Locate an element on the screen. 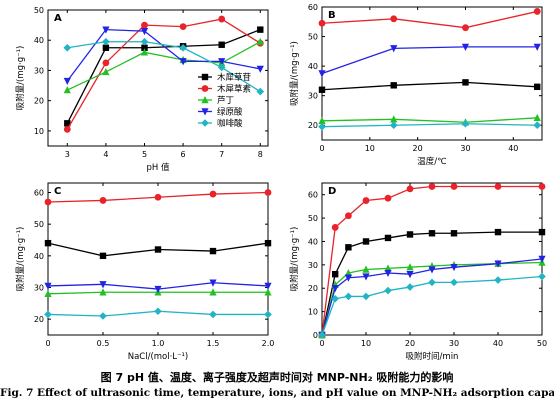 The height and width of the screenshot is (406, 554). x-axis-label: 温度/℃ is located at coordinates (432, 161).